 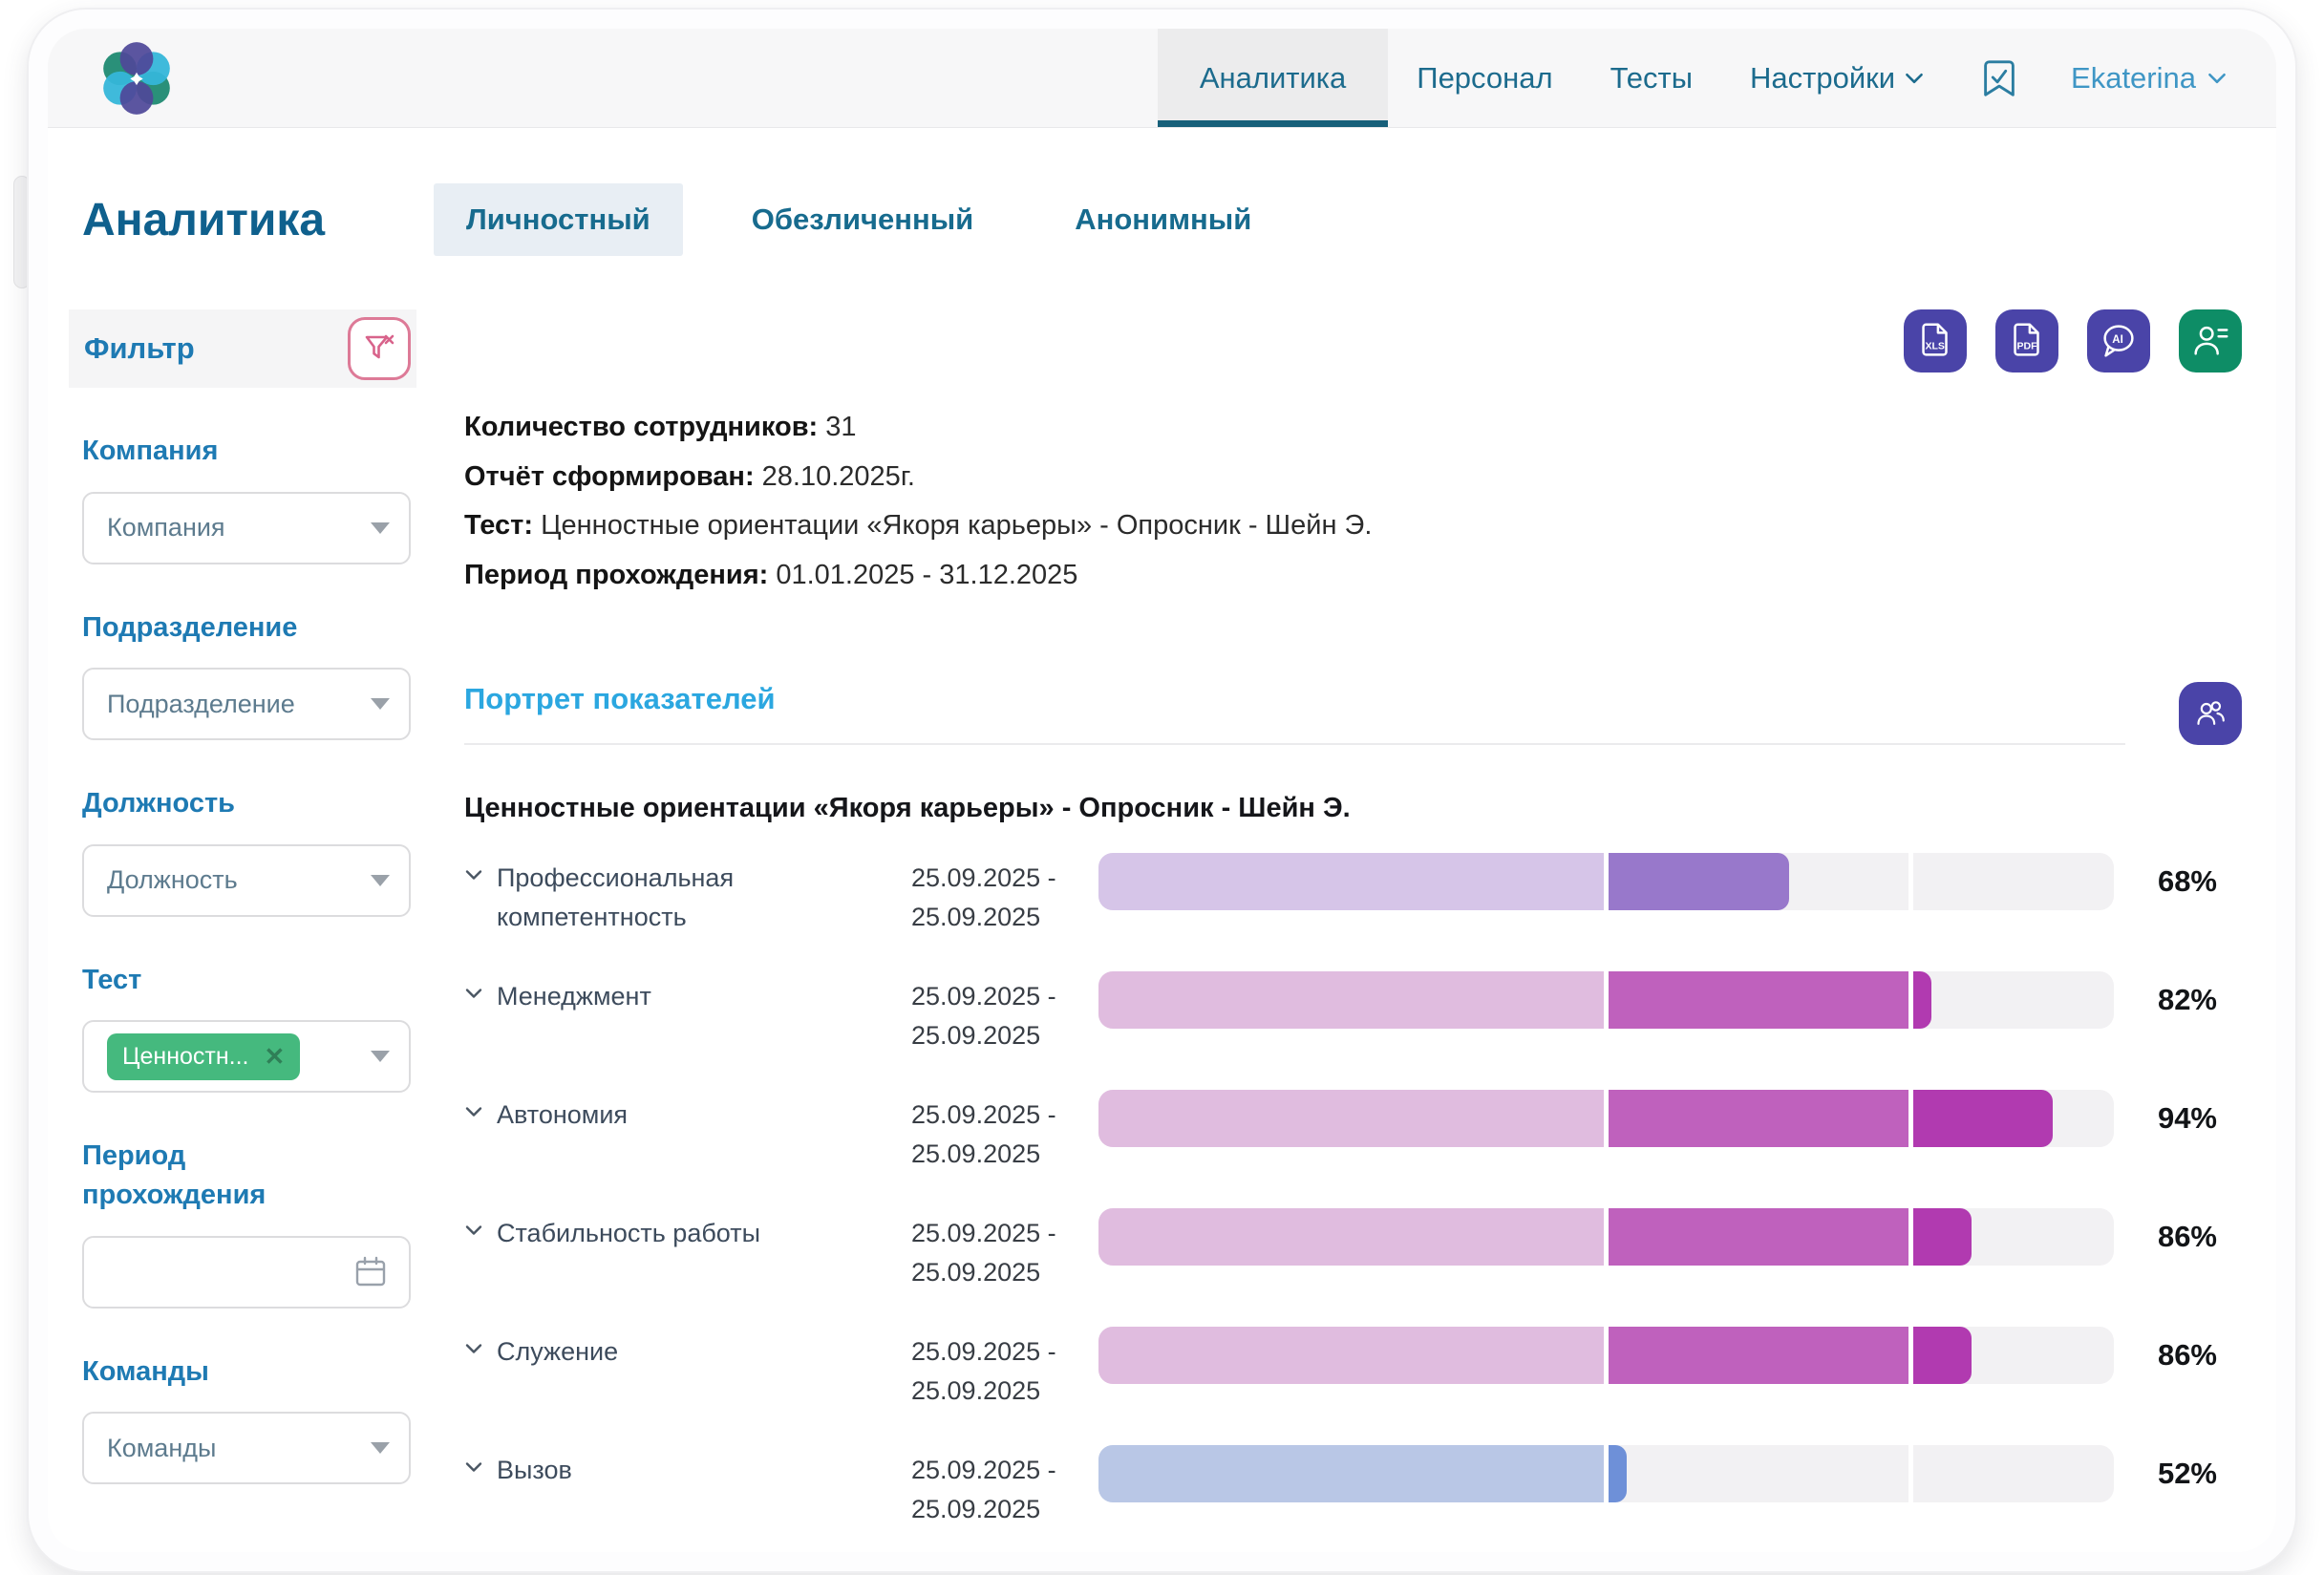 What do you see at coordinates (610, 476) in the screenshot?
I see `generated-label: Отчёт сформирован:` at bounding box center [610, 476].